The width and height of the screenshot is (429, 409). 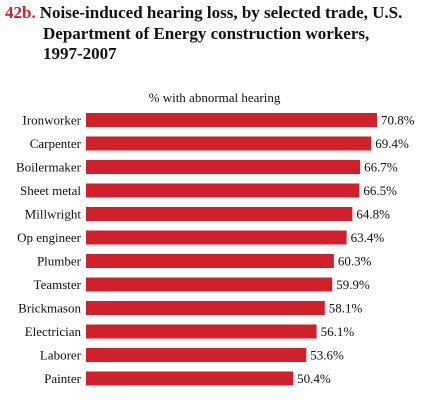 What do you see at coordinates (355, 261) in the screenshot?
I see `value-label: 60.3%` at bounding box center [355, 261].